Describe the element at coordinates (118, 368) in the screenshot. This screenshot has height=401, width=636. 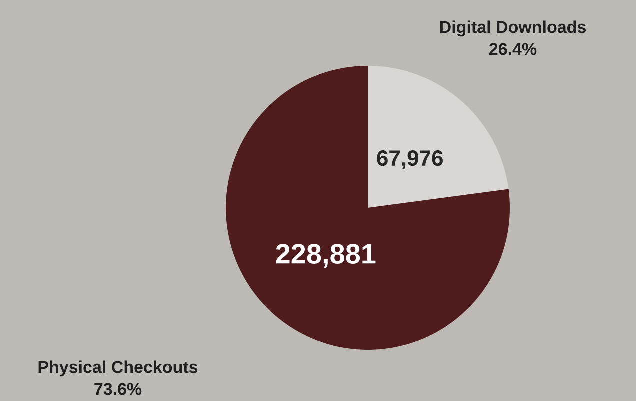
I see `slice-label: Physical Checkouts` at that location.